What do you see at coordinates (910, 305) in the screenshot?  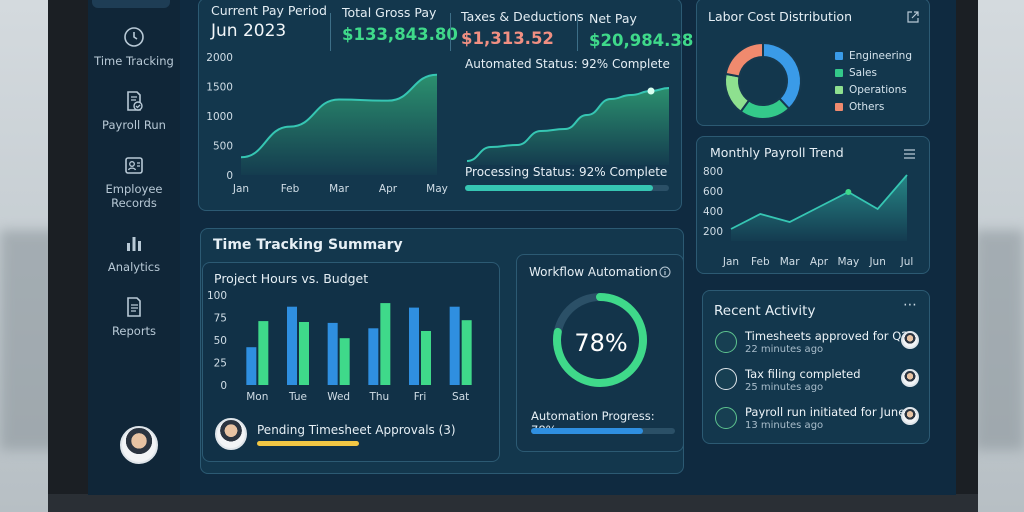 I see `more-options-icon: ⋯` at bounding box center [910, 305].